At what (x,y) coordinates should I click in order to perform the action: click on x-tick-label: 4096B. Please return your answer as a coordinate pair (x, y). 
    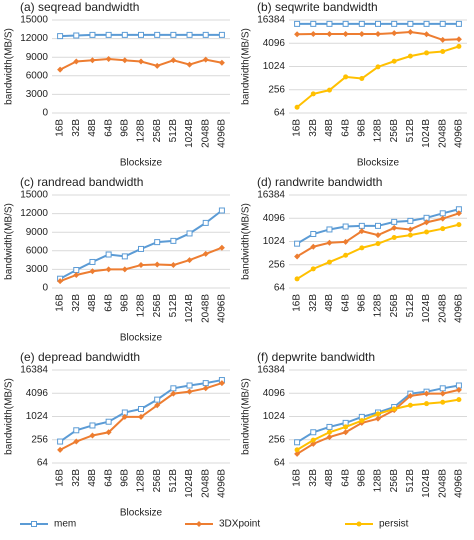
    Looking at the image, I should click on (222, 308).